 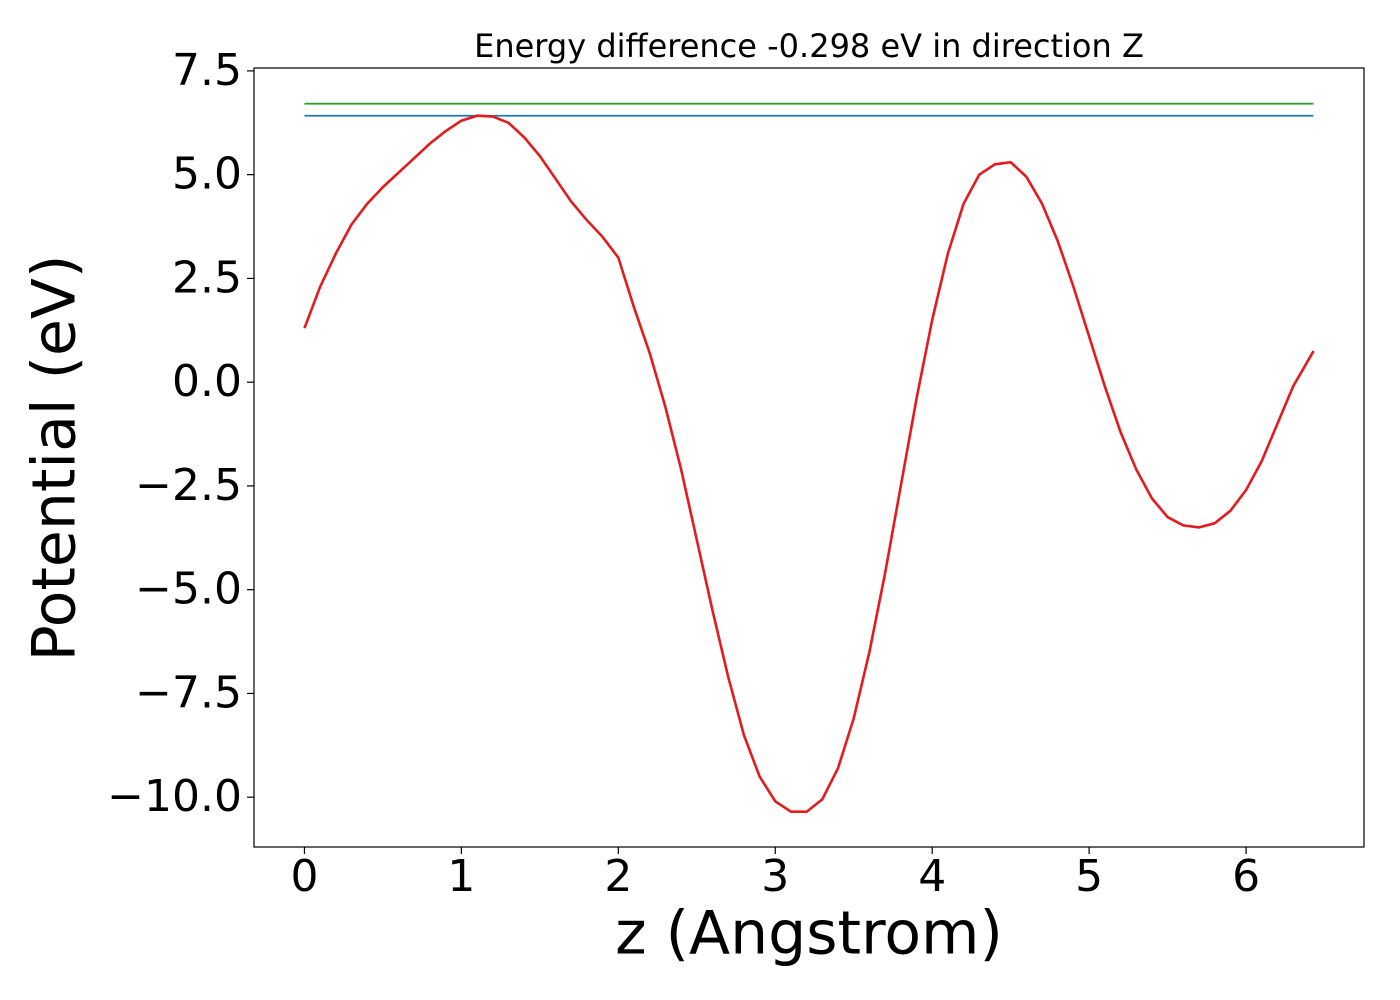 I want to click on x-tick-label: 3, so click(x=775, y=876).